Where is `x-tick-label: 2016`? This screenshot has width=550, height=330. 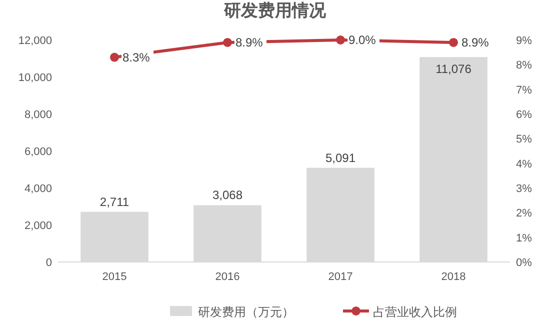 x-tick-label: 2016 is located at coordinates (227, 277).